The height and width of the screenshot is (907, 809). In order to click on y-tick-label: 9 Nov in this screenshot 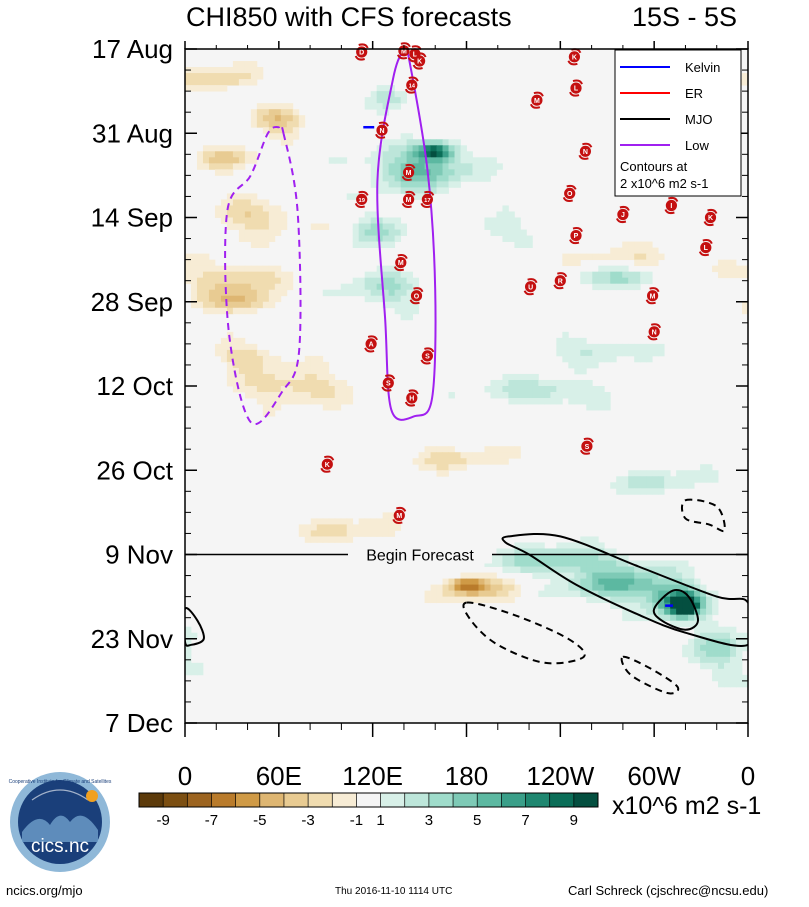, I will do `click(139, 555)`.